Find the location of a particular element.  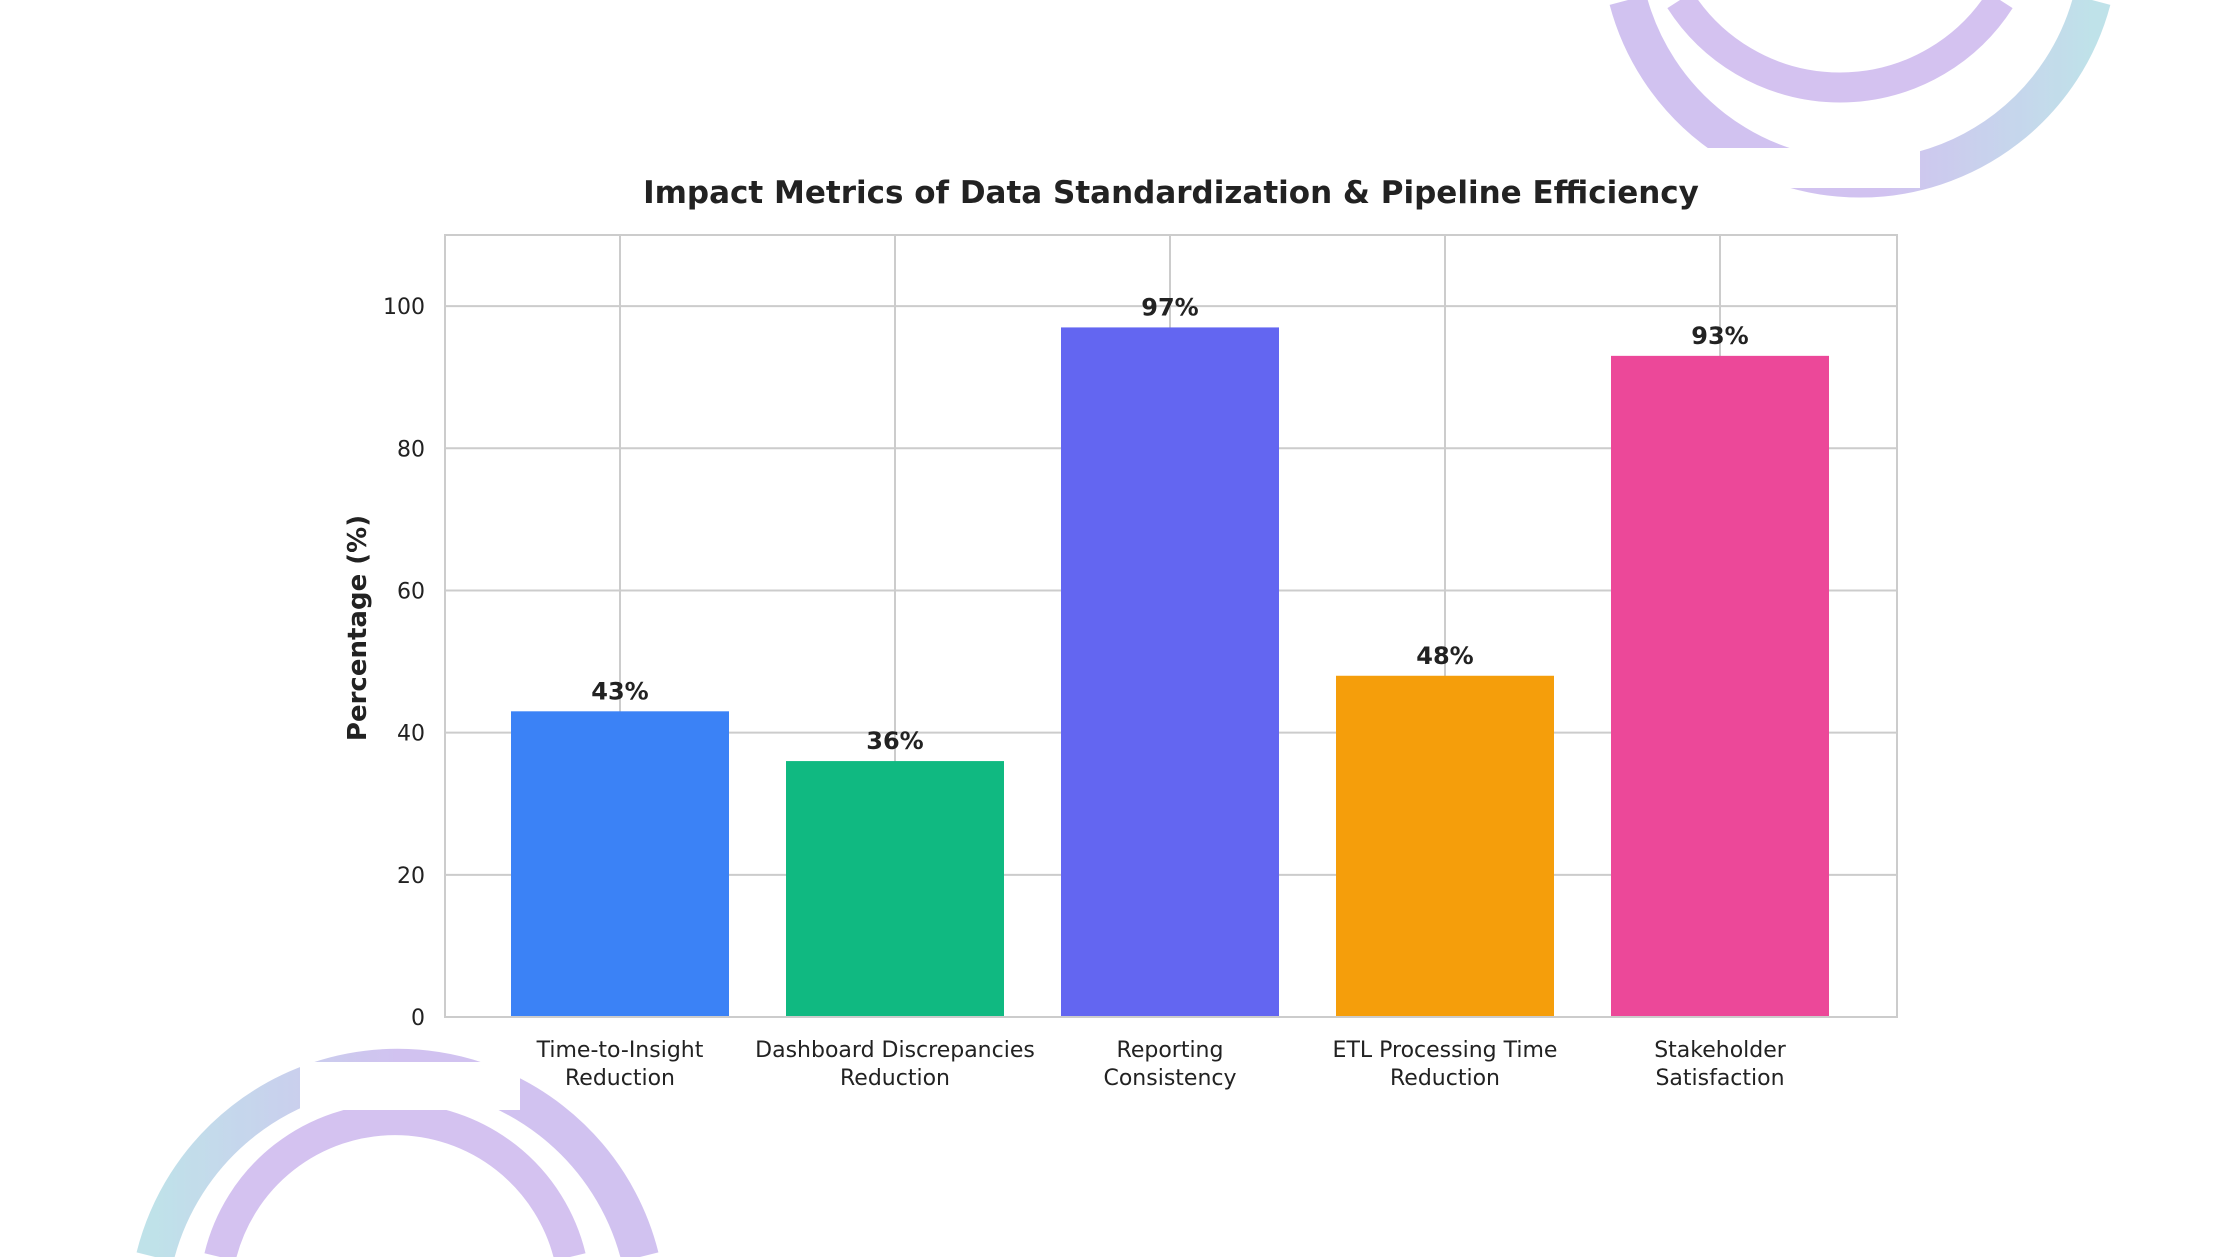

decorative-rings-bottom-left is located at coordinates (397, 1152).